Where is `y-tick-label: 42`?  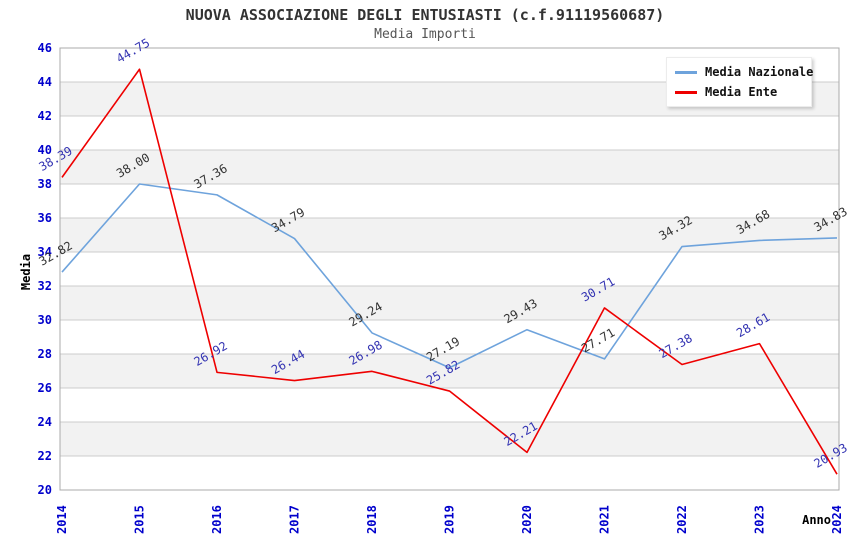
y-tick-label: 42 is located at coordinates (45, 116).